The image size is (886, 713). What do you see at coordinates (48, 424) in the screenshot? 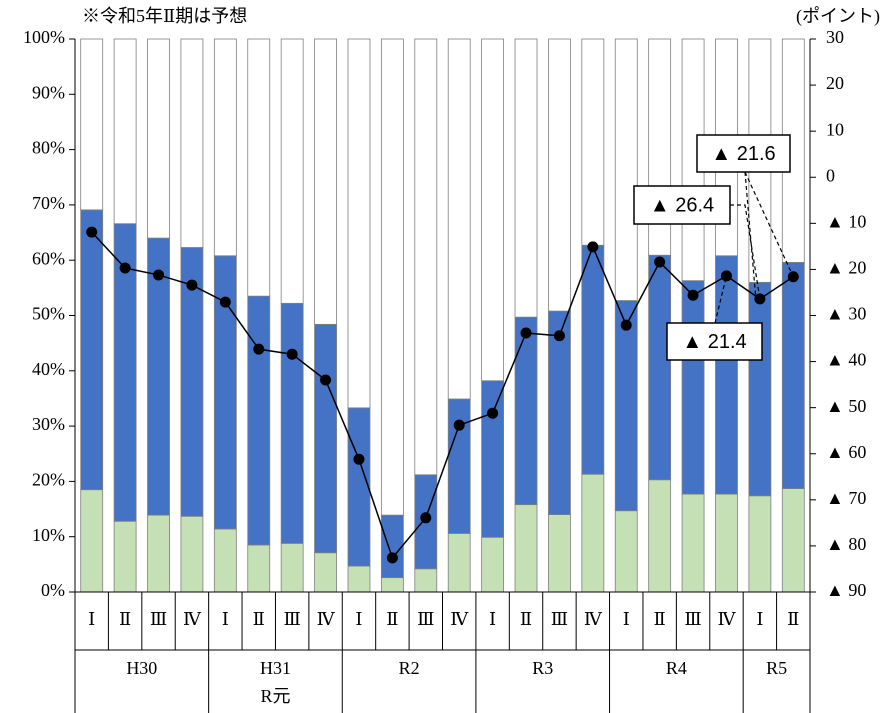
I see `y-tick-label: 30%` at bounding box center [48, 424].